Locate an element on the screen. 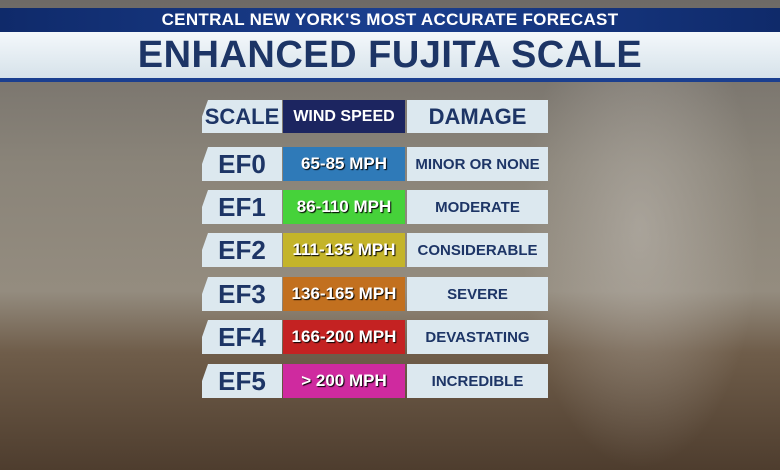  scale-cell: EF2 is located at coordinates (242, 250).